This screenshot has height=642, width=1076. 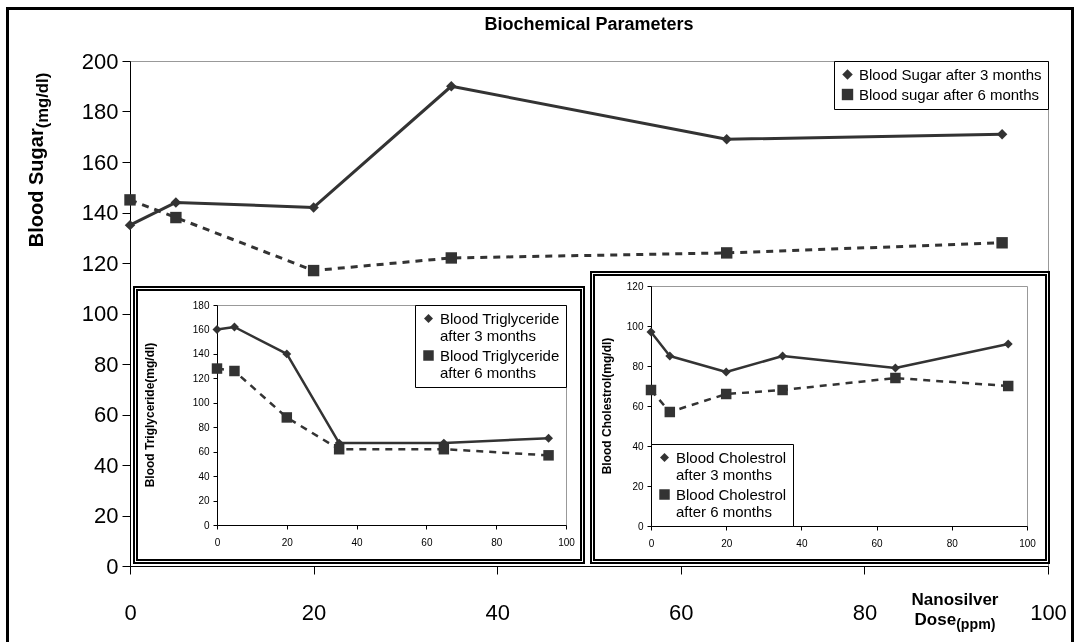 I want to click on legend-label: Blood Triglyceride after 6 months, so click(x=500, y=363).